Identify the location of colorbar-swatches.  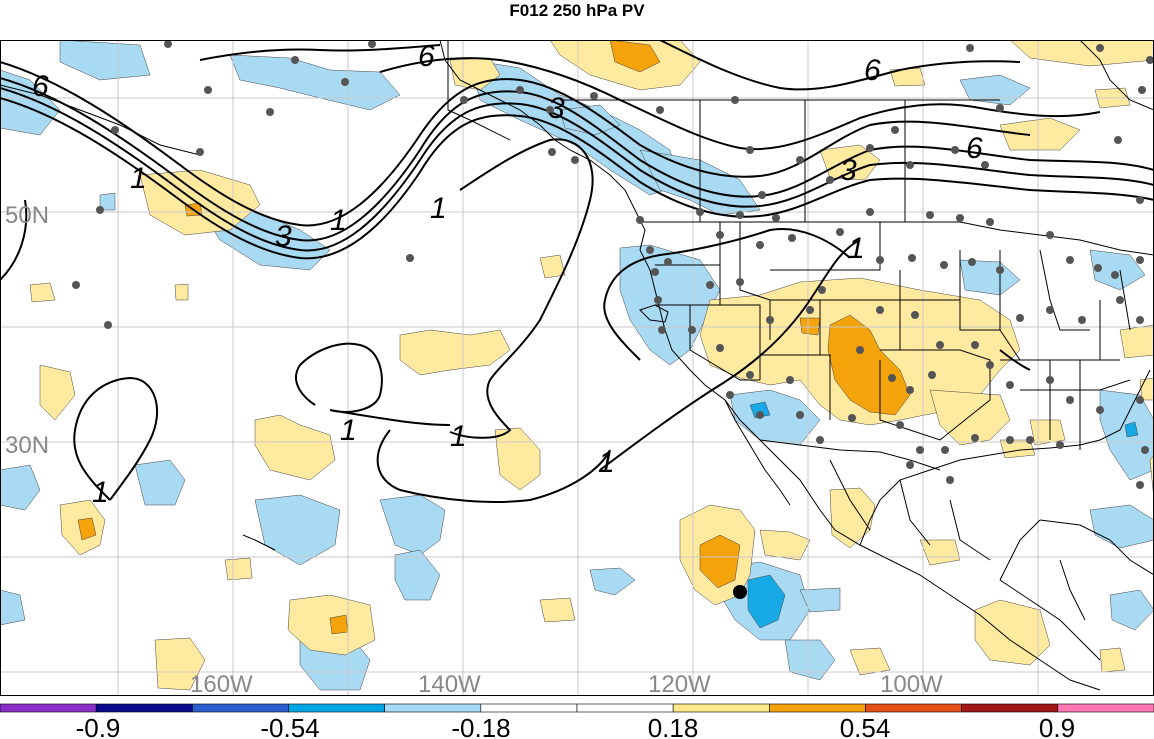
(577, 708).